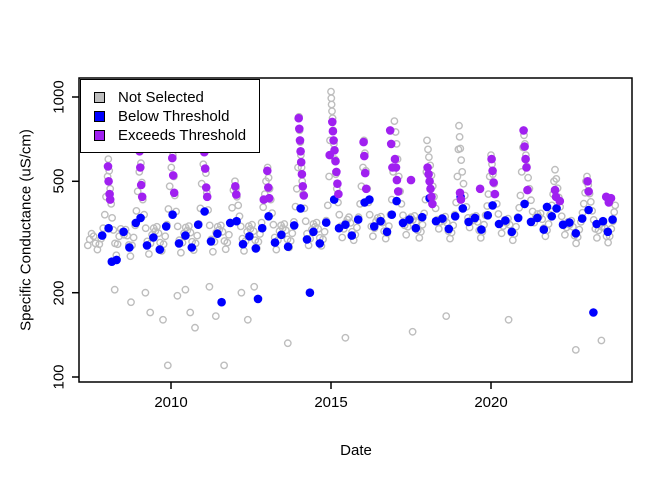 The height and width of the screenshot is (480, 672). What do you see at coordinates (331, 402) in the screenshot?
I see `x-tick-label: 2015` at bounding box center [331, 402].